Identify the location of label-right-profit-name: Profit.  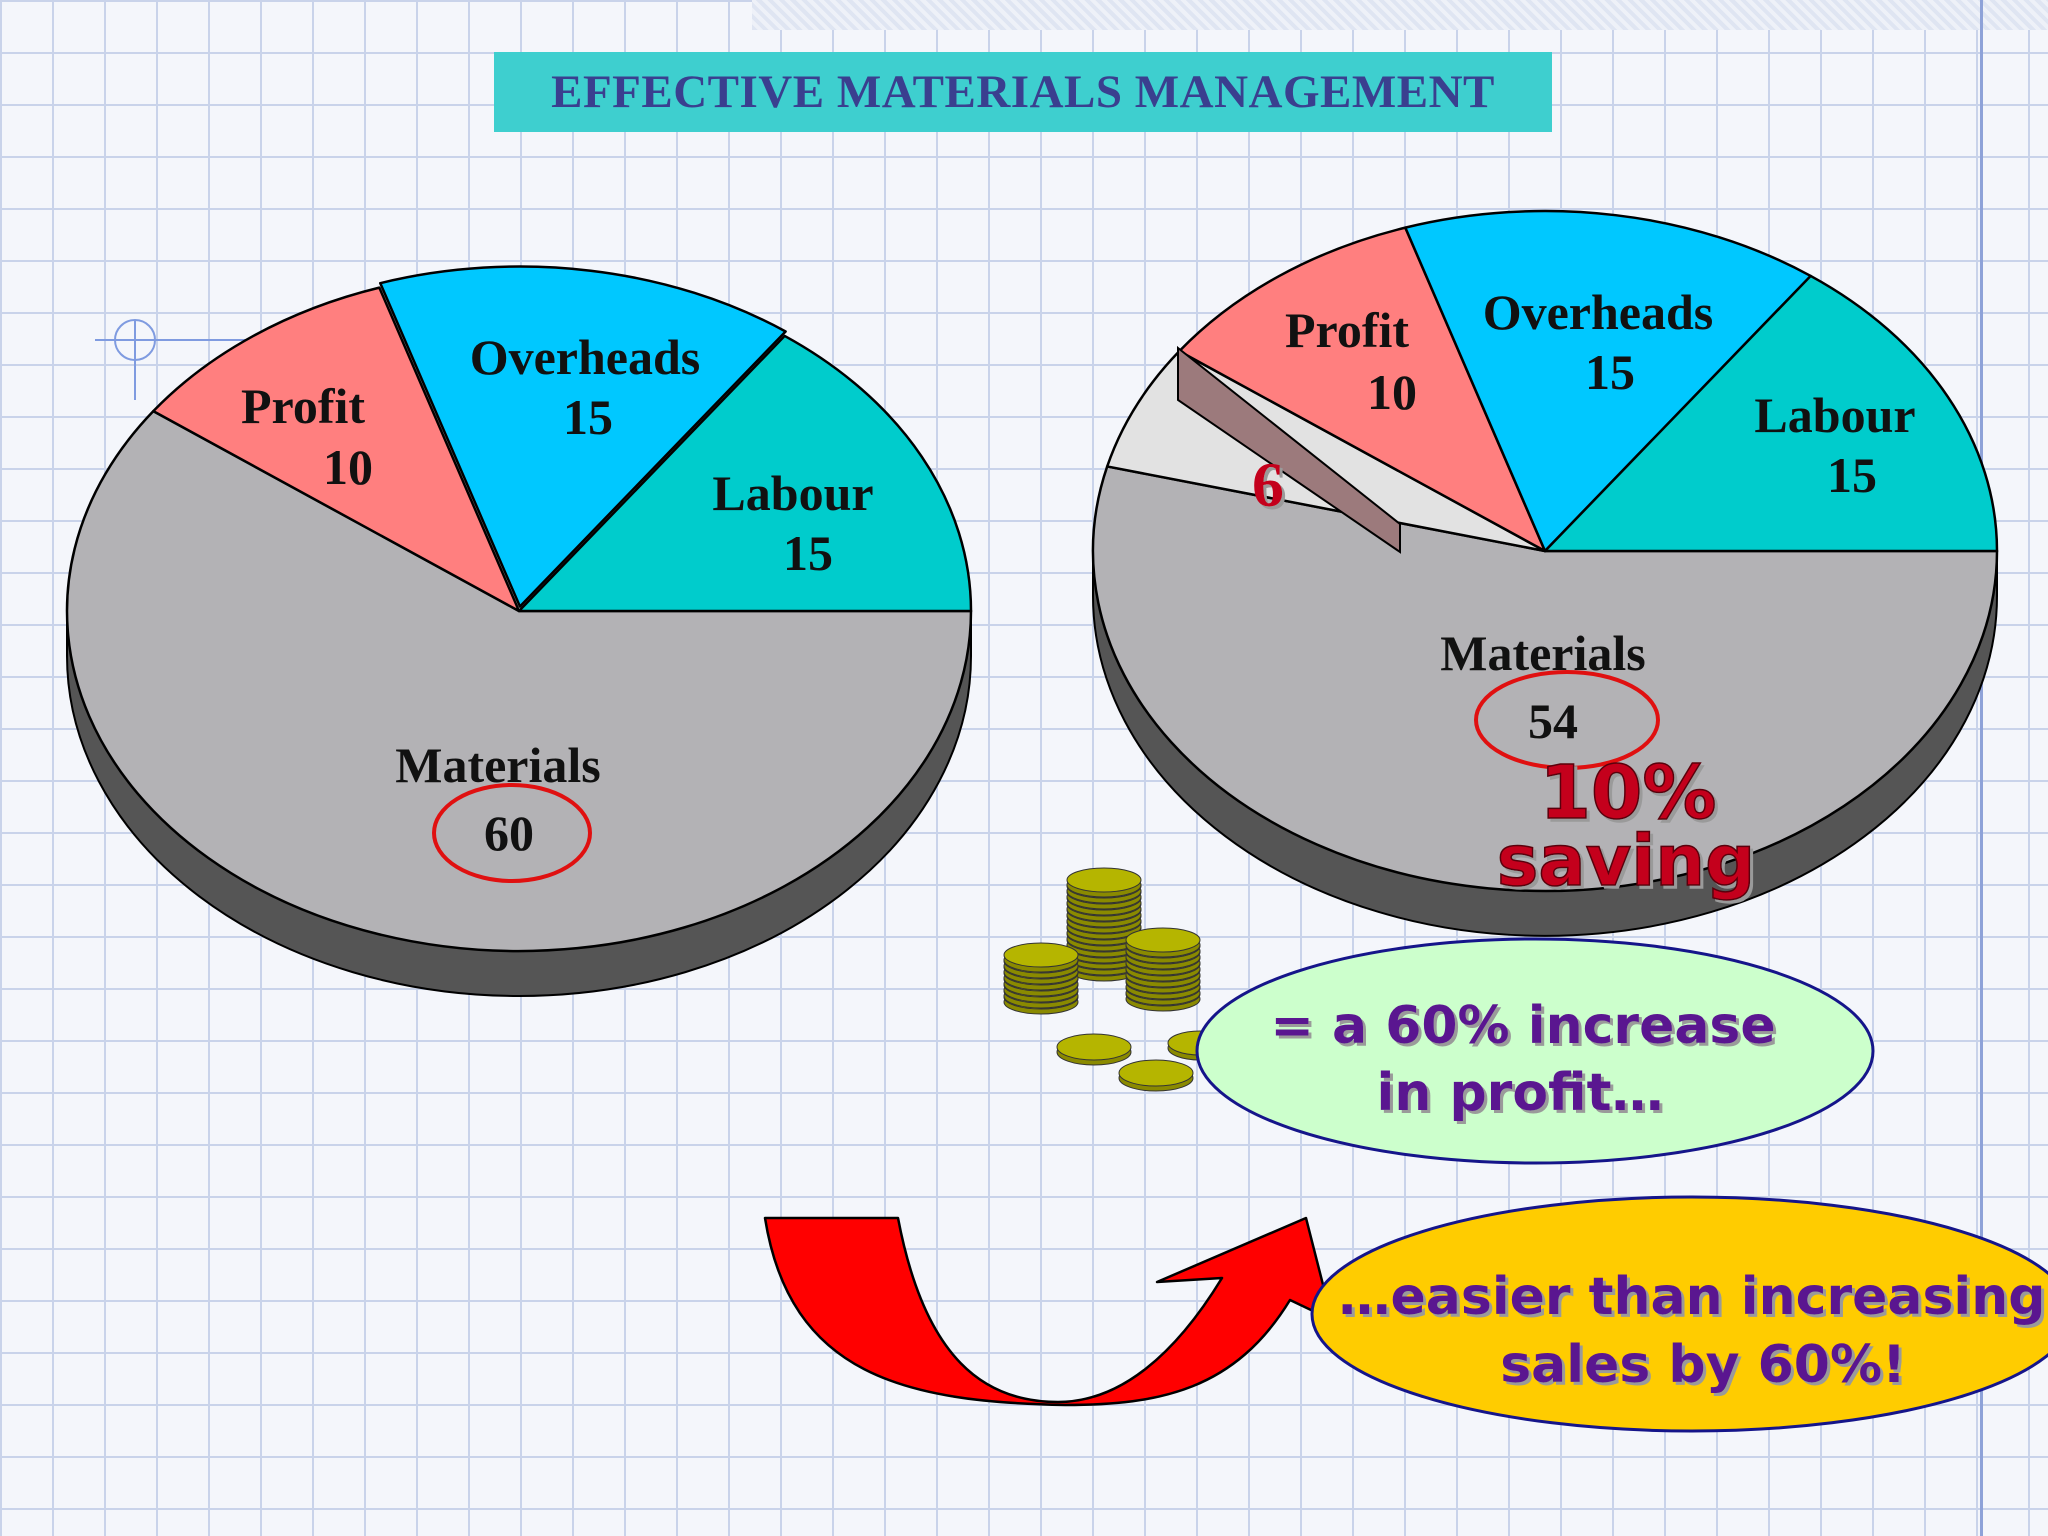
(1347, 330).